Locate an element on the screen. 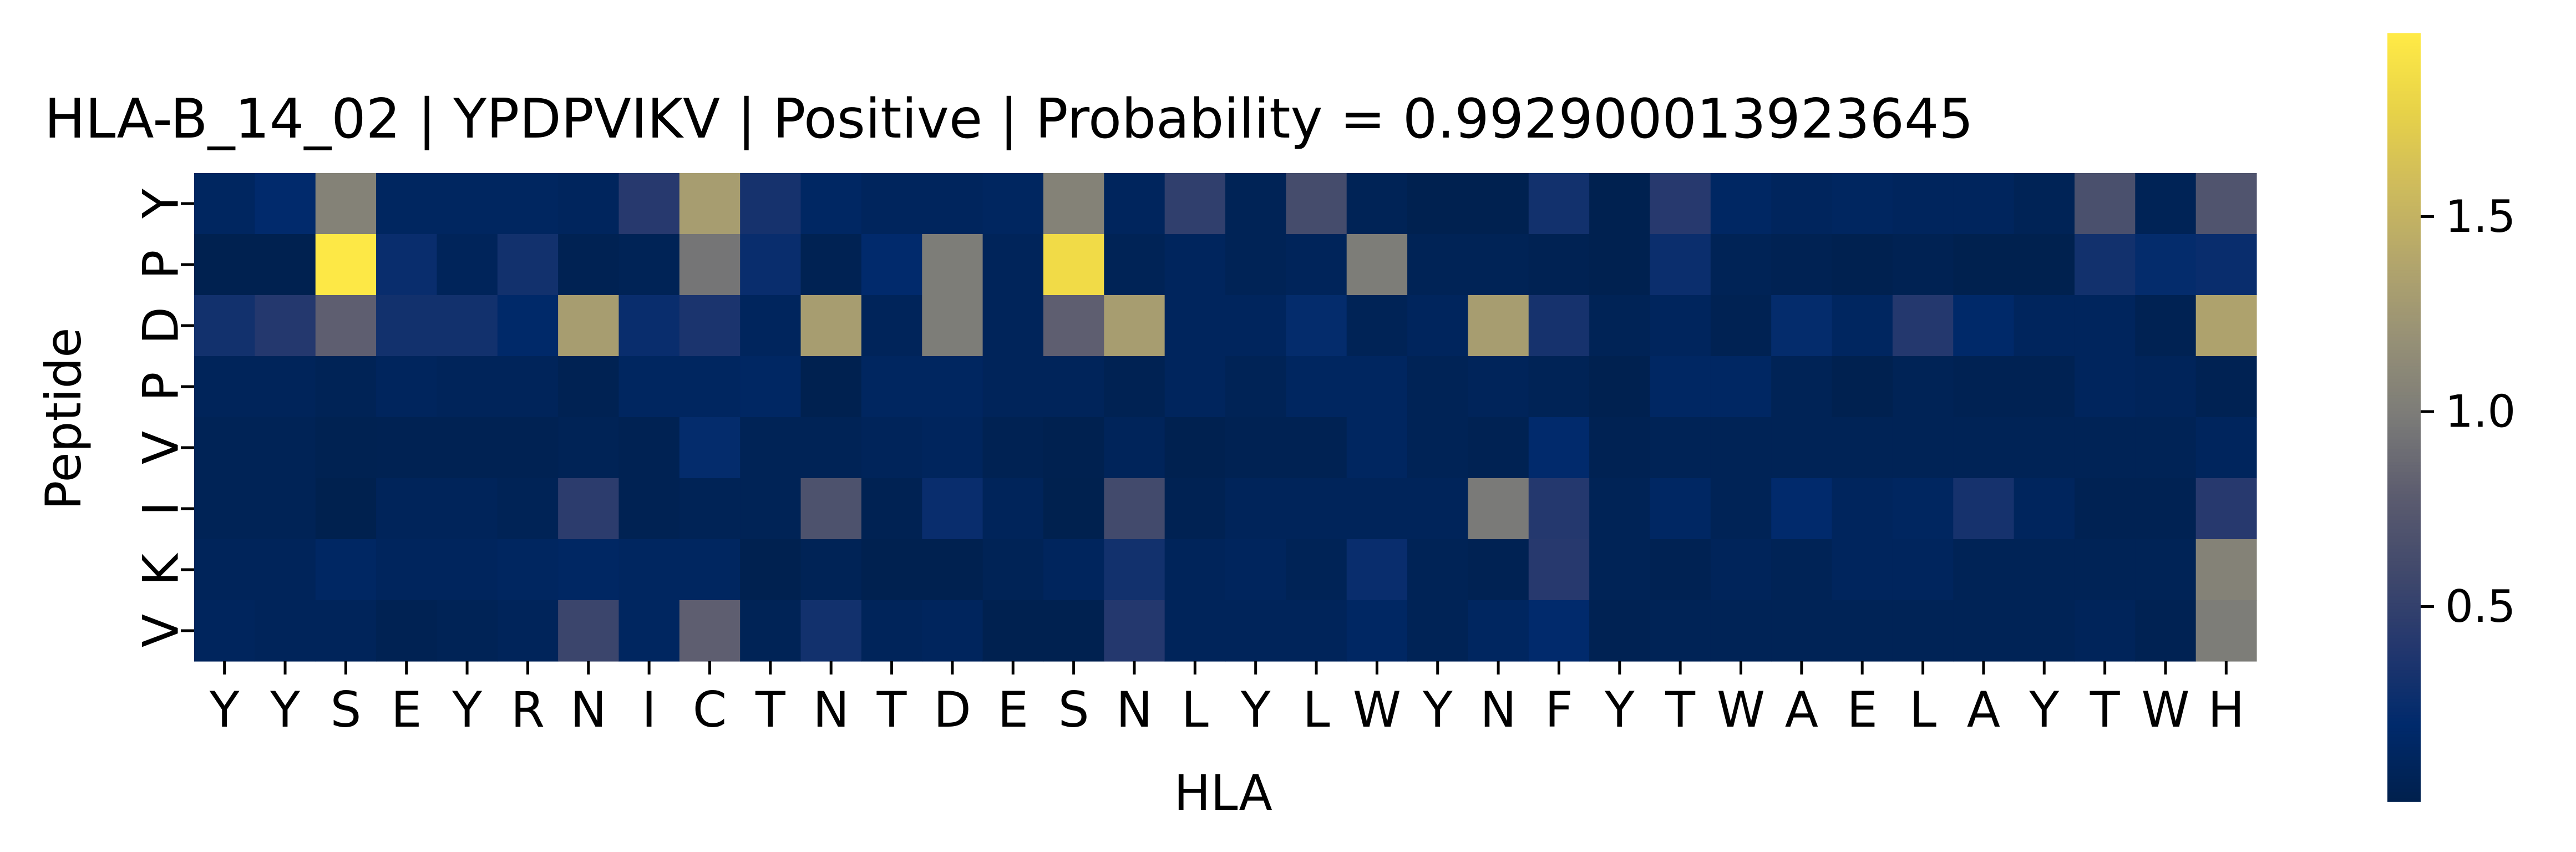 The width and height of the screenshot is (2576, 852). x-tick-label: H is located at coordinates (2226, 709).